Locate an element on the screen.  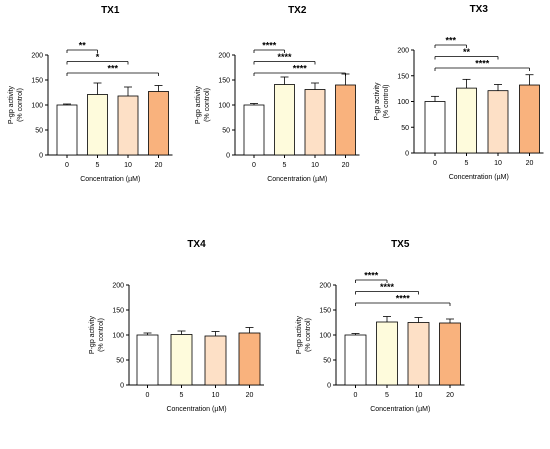
chart-title: TX5 is located at coordinates (400, 244).